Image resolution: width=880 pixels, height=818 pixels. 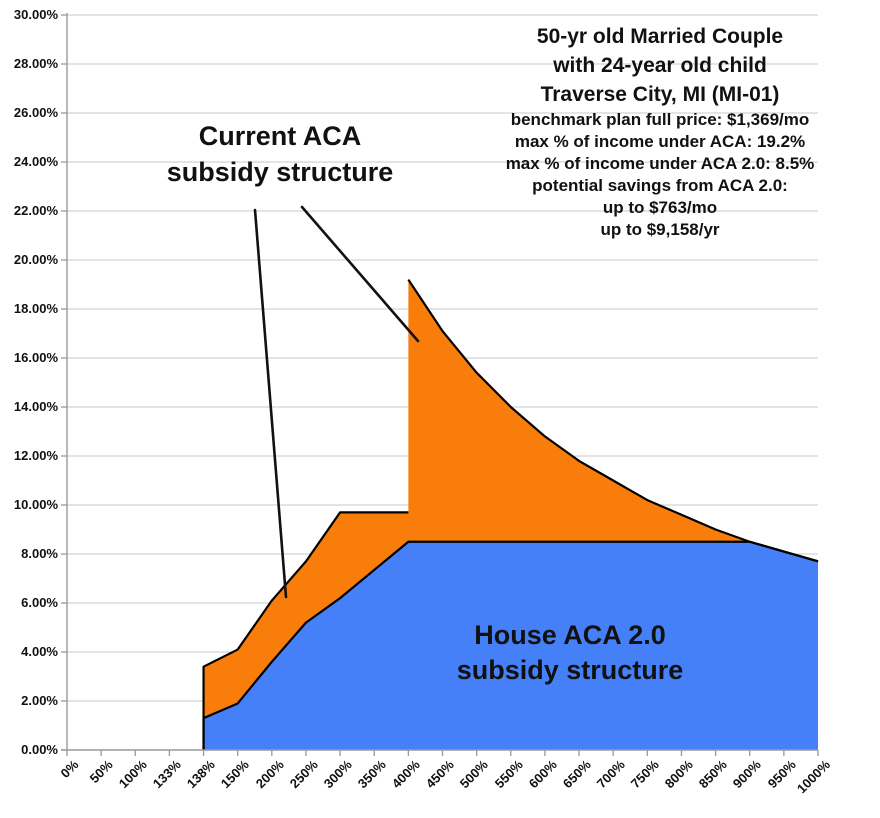 What do you see at coordinates (35, 308) in the screenshot?
I see `y-axis-label: 18.00%` at bounding box center [35, 308].